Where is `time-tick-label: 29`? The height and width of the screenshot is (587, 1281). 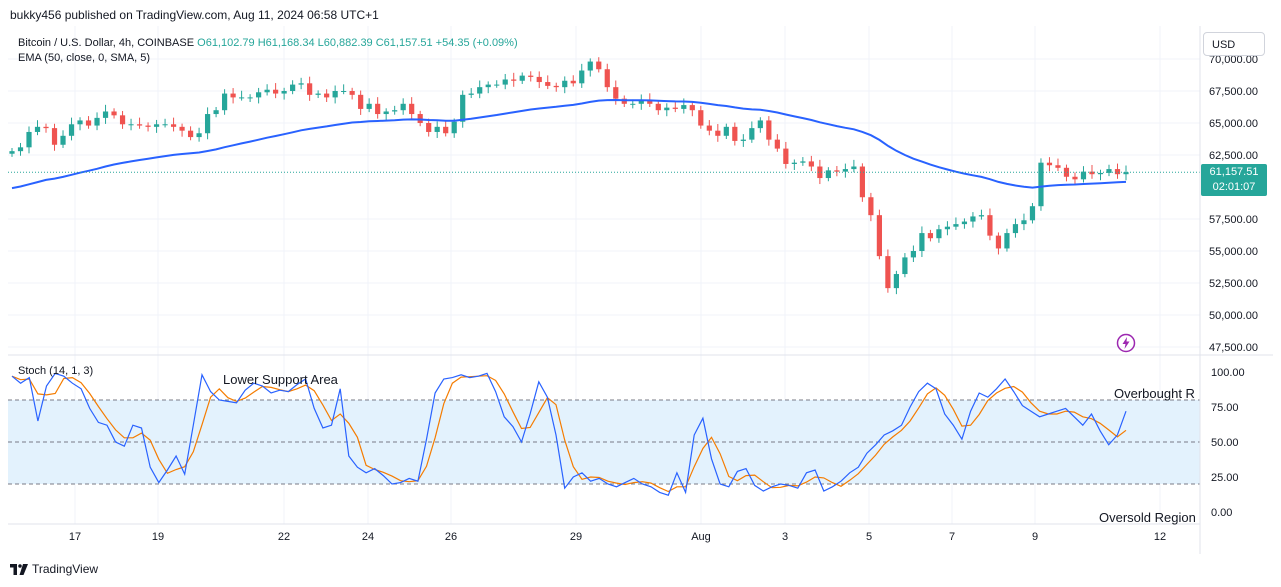
time-tick-label: 29 is located at coordinates (576, 537).